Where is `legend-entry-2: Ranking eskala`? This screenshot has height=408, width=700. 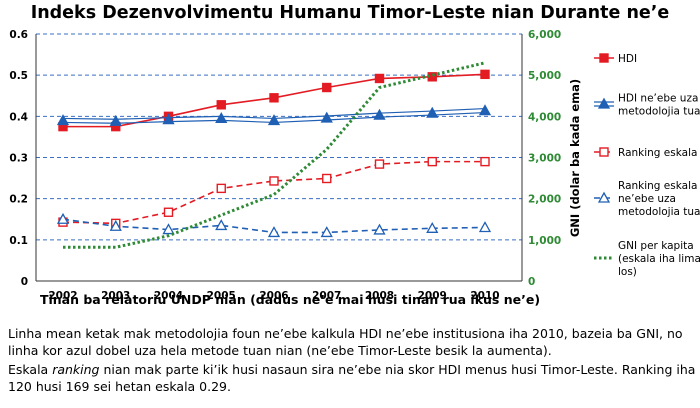 legend-entry-2: Ranking eskala is located at coordinates (645, 153).